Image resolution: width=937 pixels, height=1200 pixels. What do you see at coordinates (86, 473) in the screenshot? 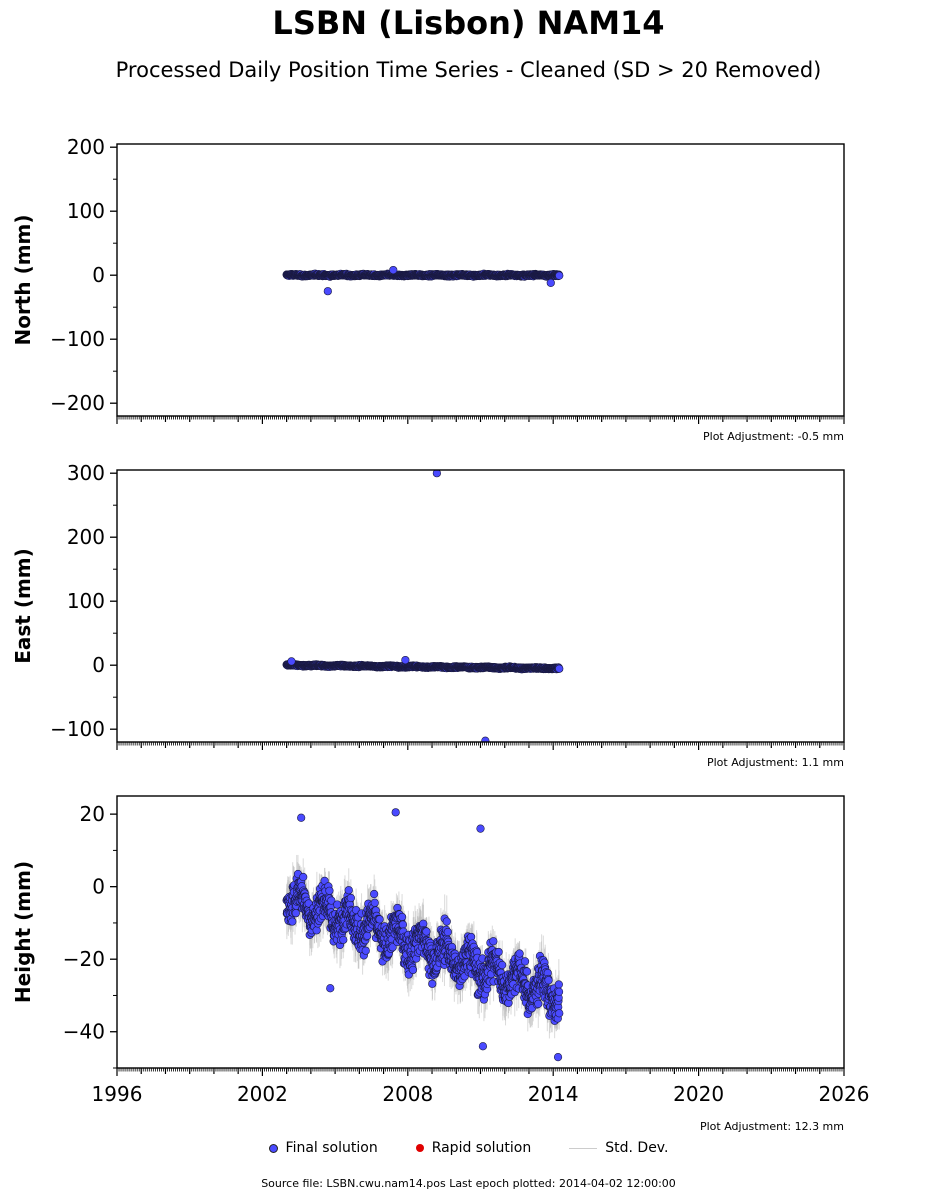
I see `y-tick-label: 300` at bounding box center [86, 473].